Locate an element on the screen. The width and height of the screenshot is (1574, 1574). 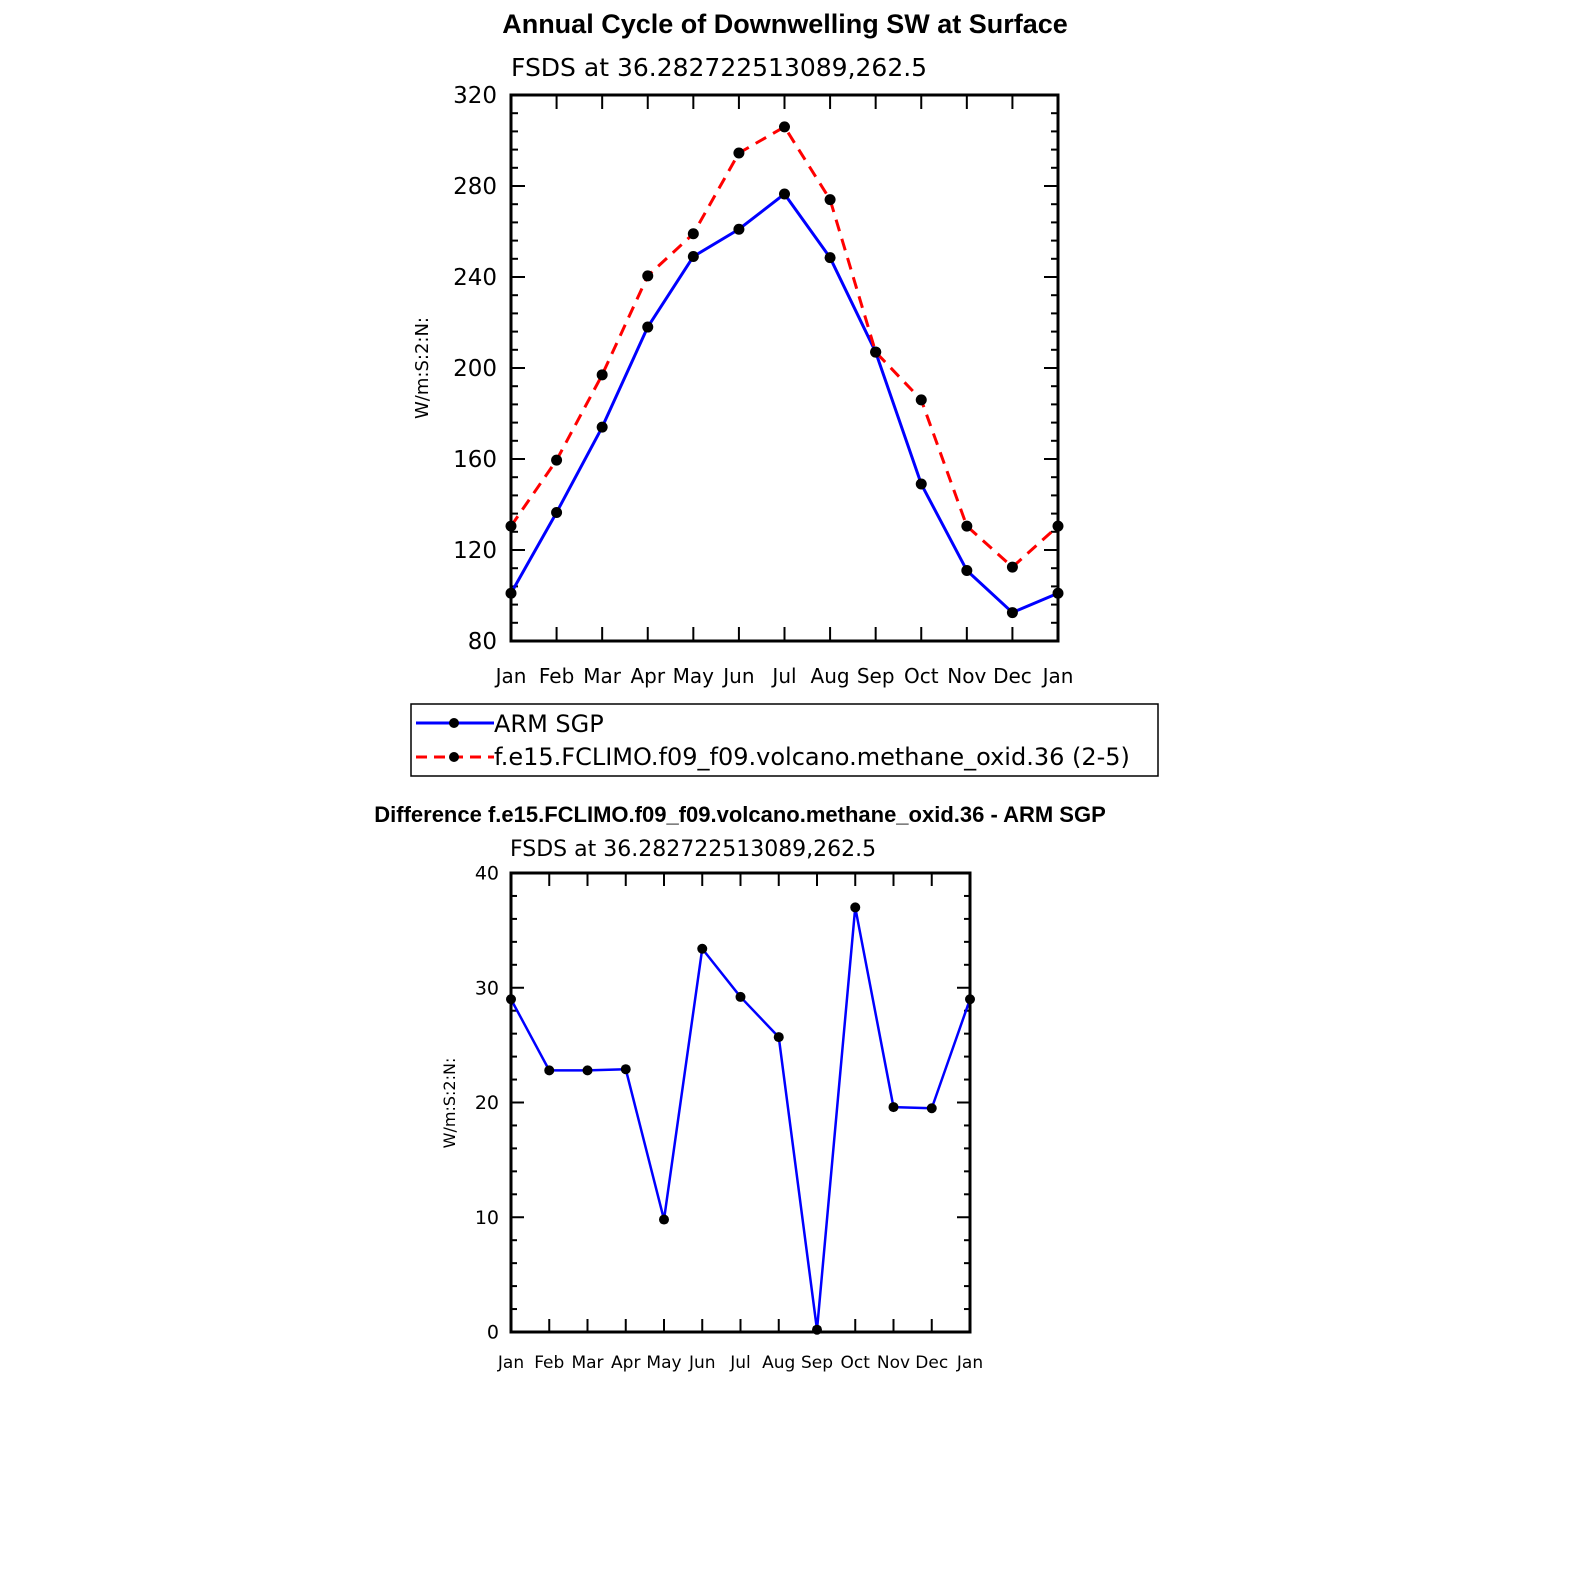
y-tick-label: 160 is located at coordinates (475, 460).